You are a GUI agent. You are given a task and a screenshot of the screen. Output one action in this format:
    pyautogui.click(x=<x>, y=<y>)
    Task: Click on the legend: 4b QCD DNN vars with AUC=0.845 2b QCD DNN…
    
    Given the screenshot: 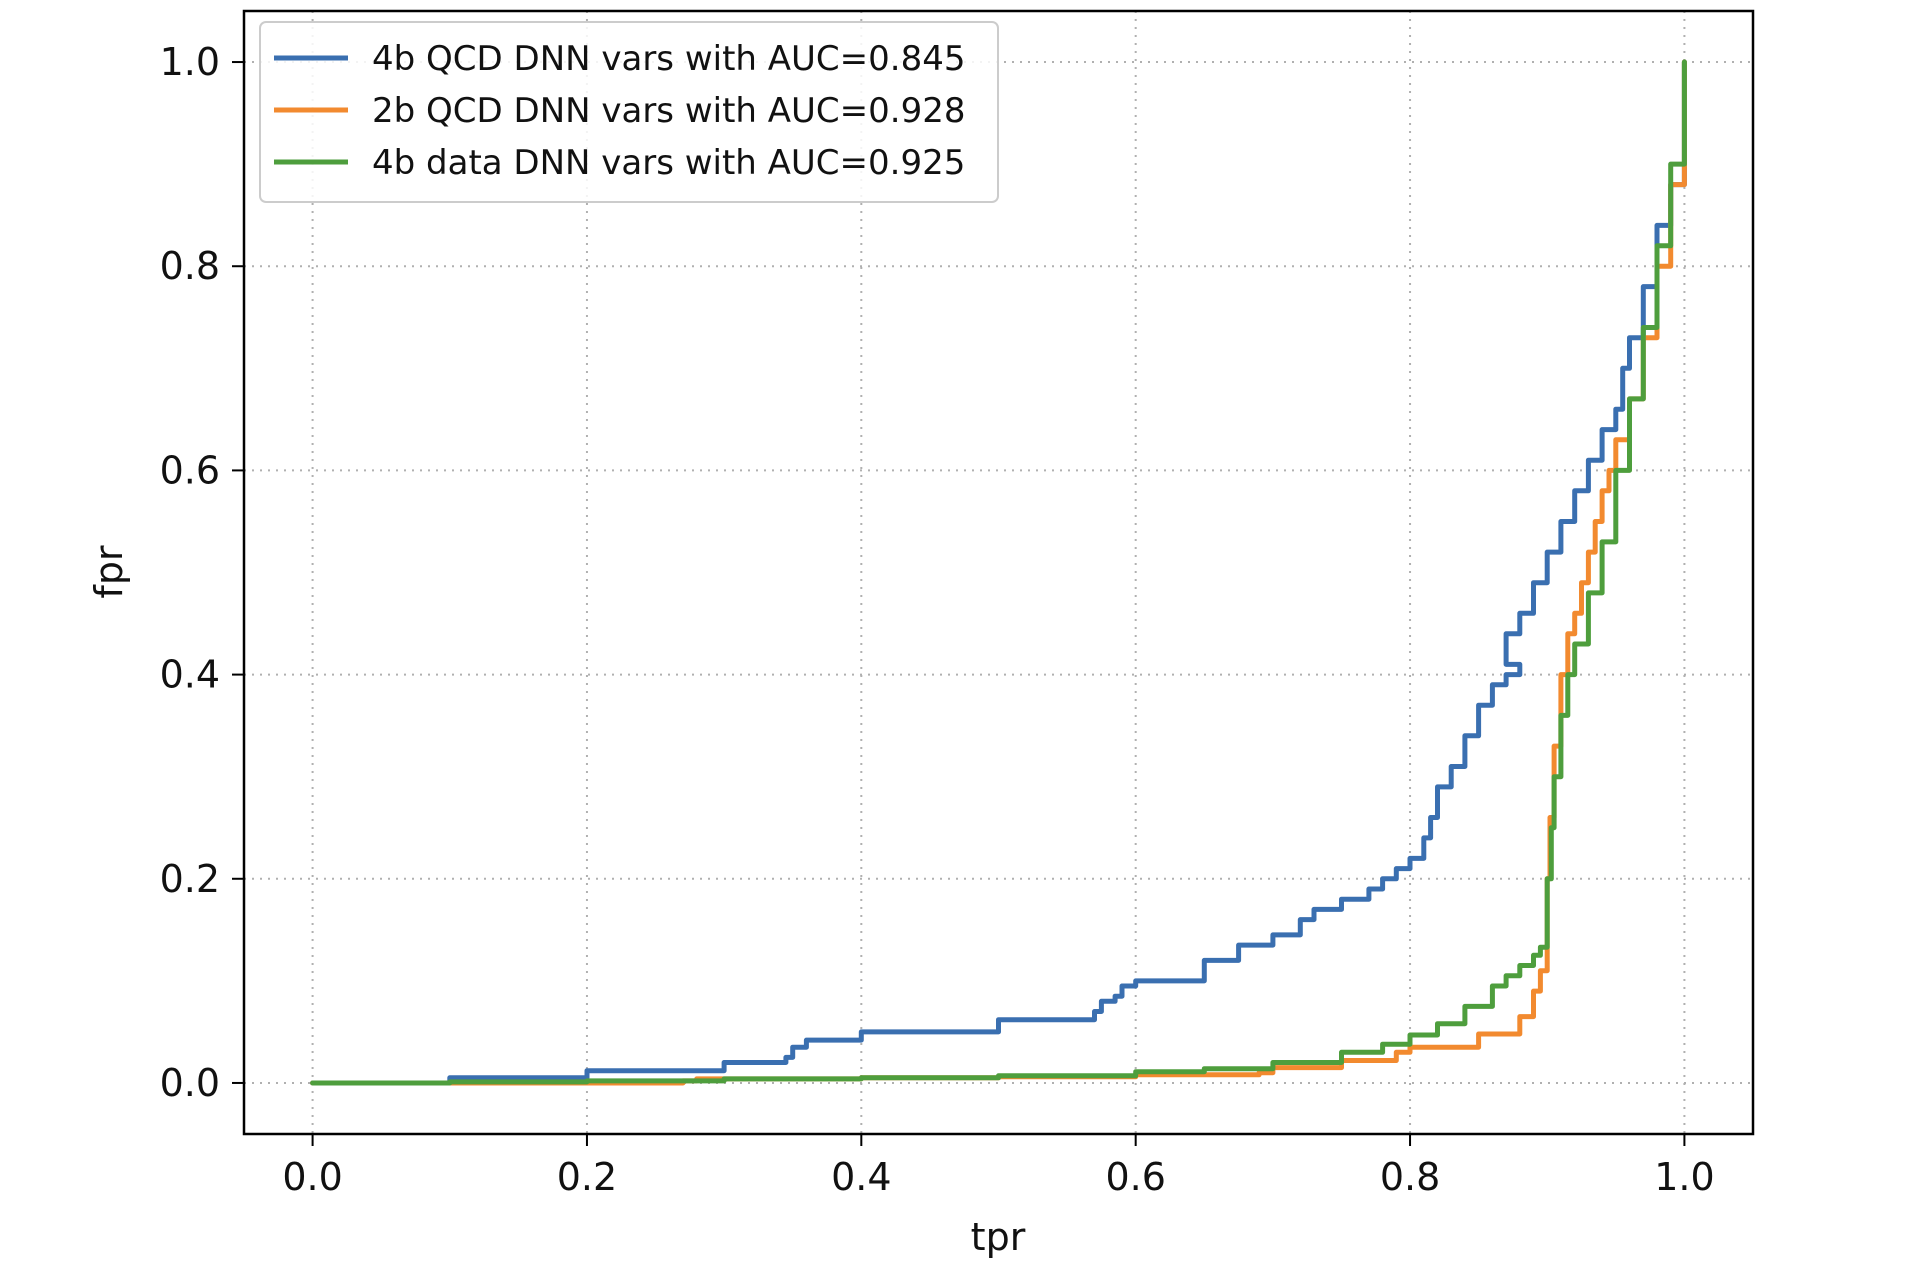 What is the action you would take?
    pyautogui.click(x=629, y=112)
    